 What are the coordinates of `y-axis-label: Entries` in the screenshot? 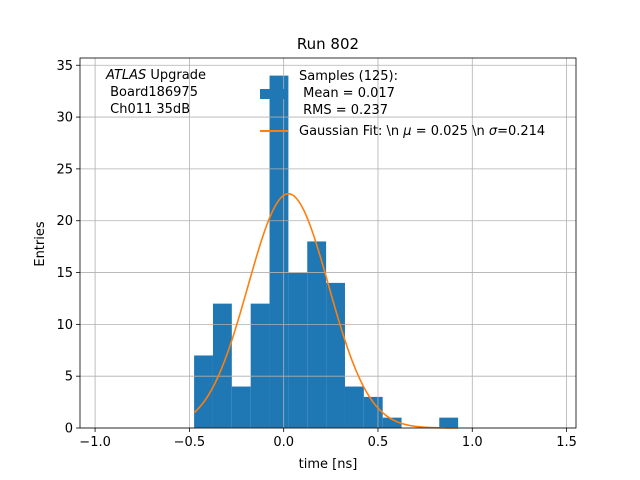 It's located at (40, 244).